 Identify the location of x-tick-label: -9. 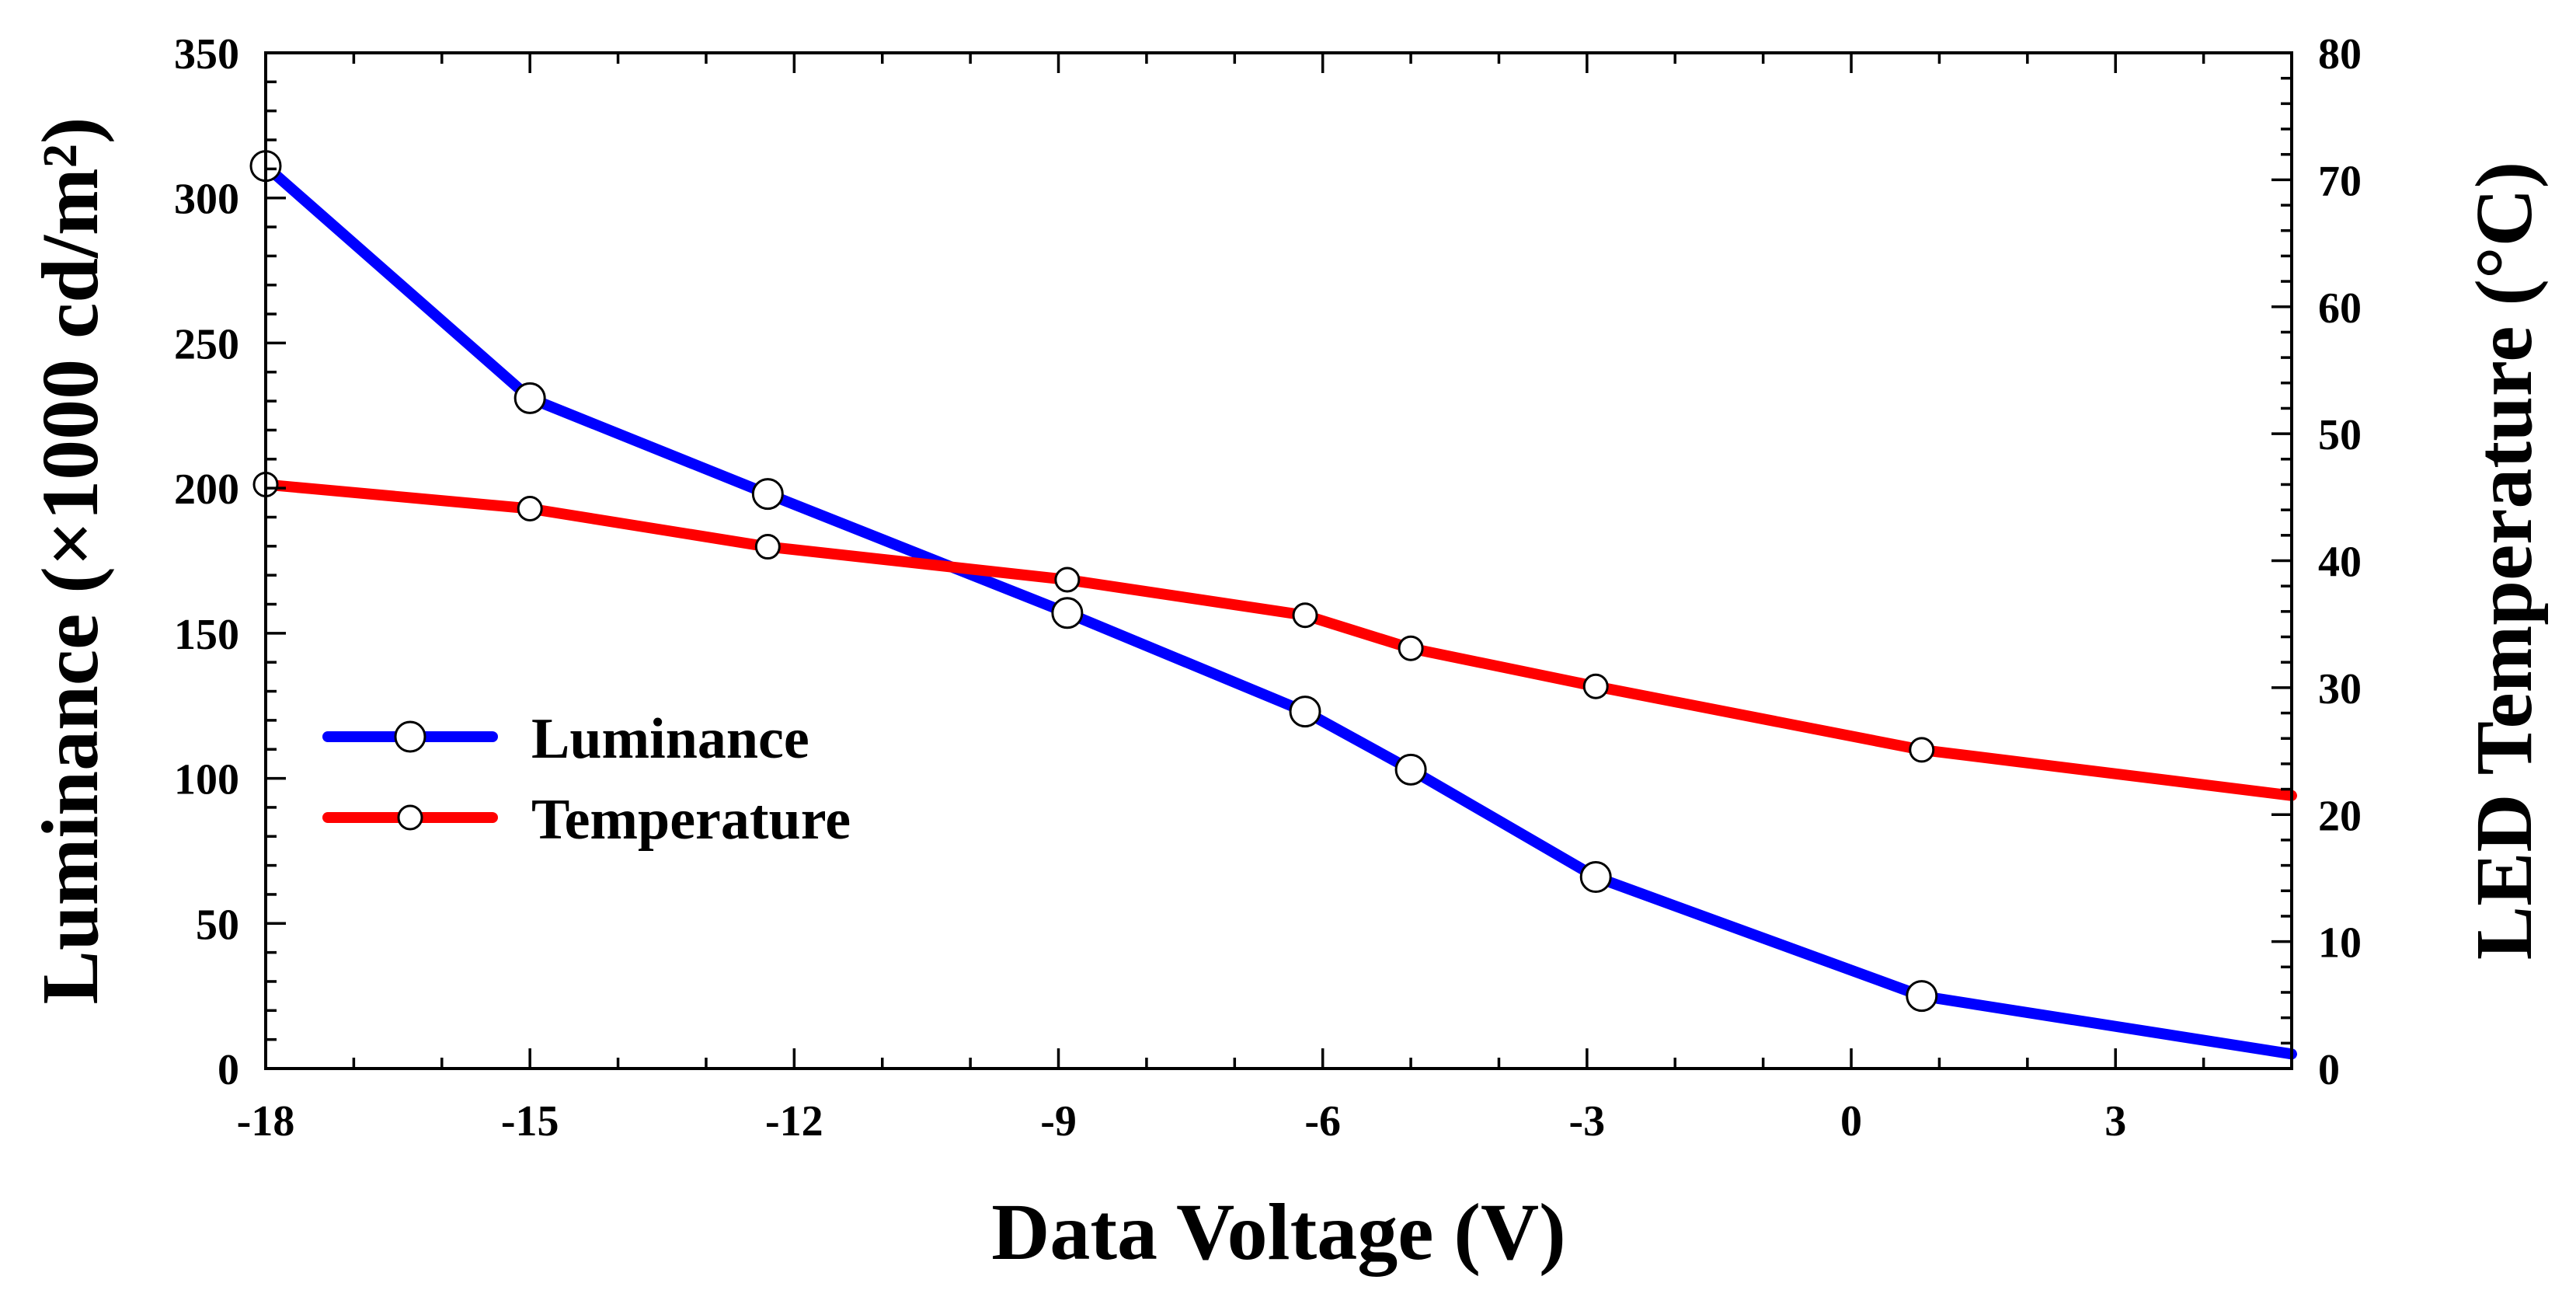
(1058, 1121).